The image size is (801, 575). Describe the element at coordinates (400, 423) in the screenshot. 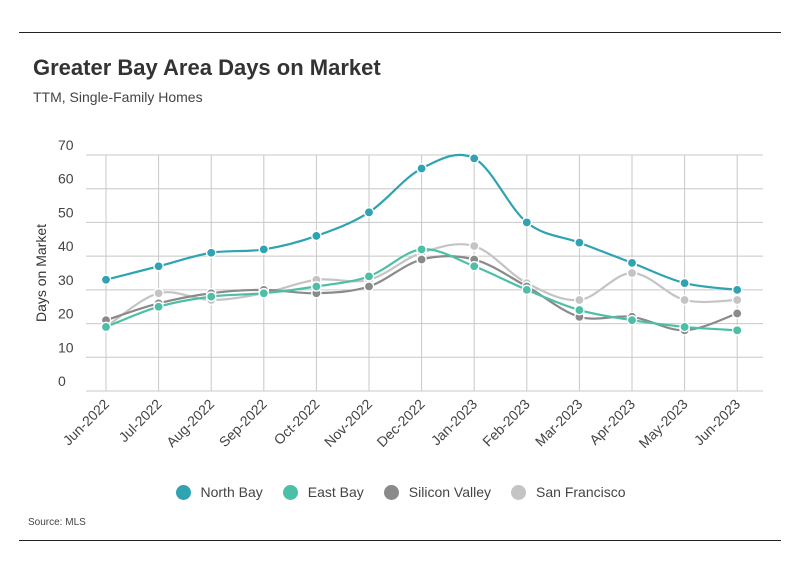

I see `x-tick-label: Dec-2022` at that location.